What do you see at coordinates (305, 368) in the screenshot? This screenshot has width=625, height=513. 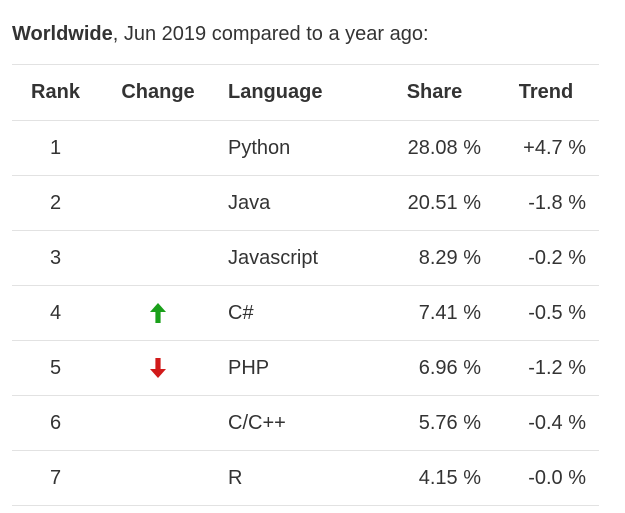 I see `table-row: 5 PHP 6.96 % -1.2 %` at bounding box center [305, 368].